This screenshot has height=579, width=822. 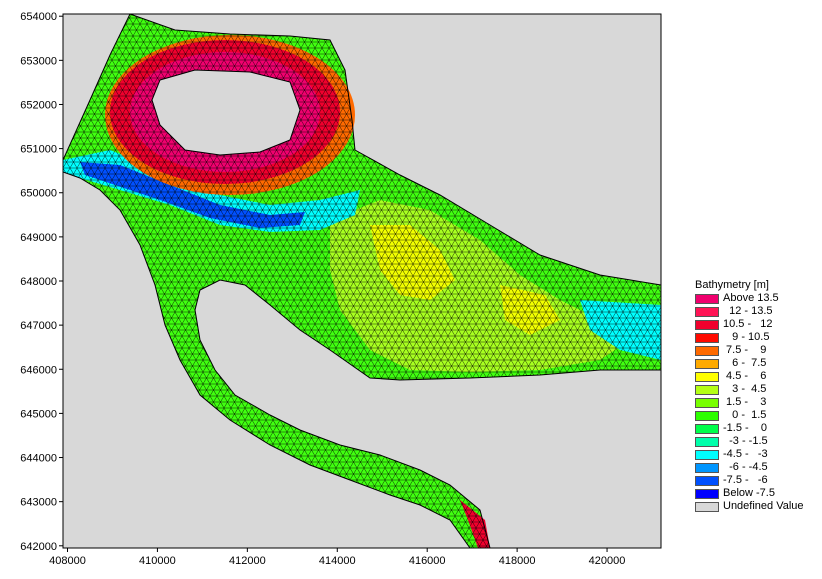 What do you see at coordinates (226, 112) in the screenshot?
I see `island-outline` at bounding box center [226, 112].